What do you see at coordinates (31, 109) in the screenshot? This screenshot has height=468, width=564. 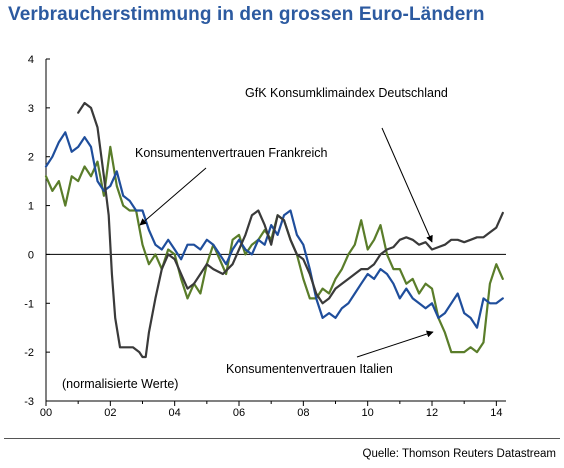 I see `y-tick-label: 3` at bounding box center [31, 109].